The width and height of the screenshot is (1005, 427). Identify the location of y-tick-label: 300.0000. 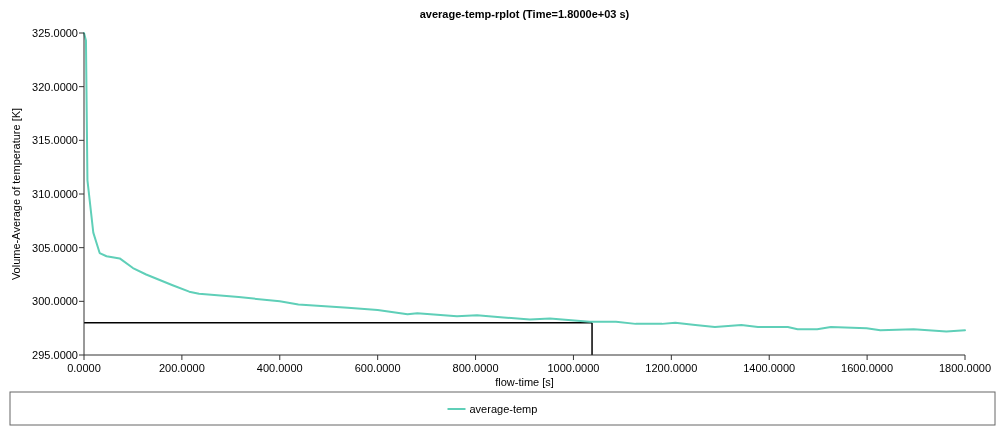
(55, 301).